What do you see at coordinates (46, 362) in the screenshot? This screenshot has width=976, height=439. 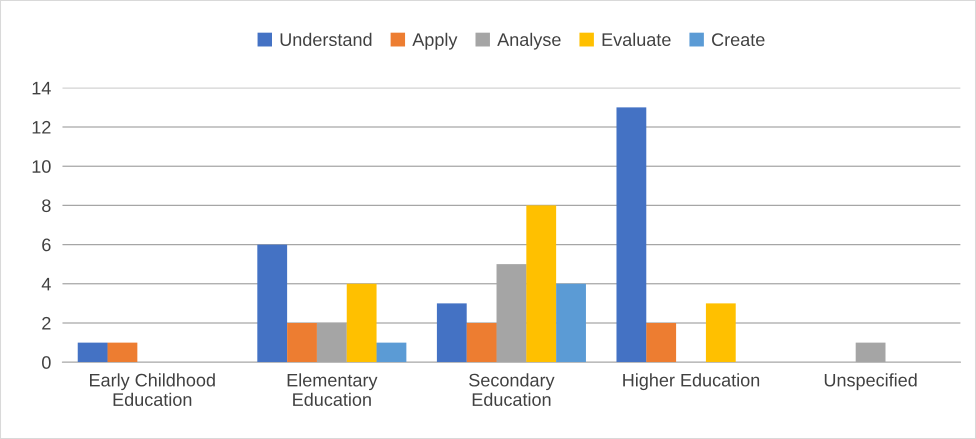 I see `y-tick-label: 0` at bounding box center [46, 362].